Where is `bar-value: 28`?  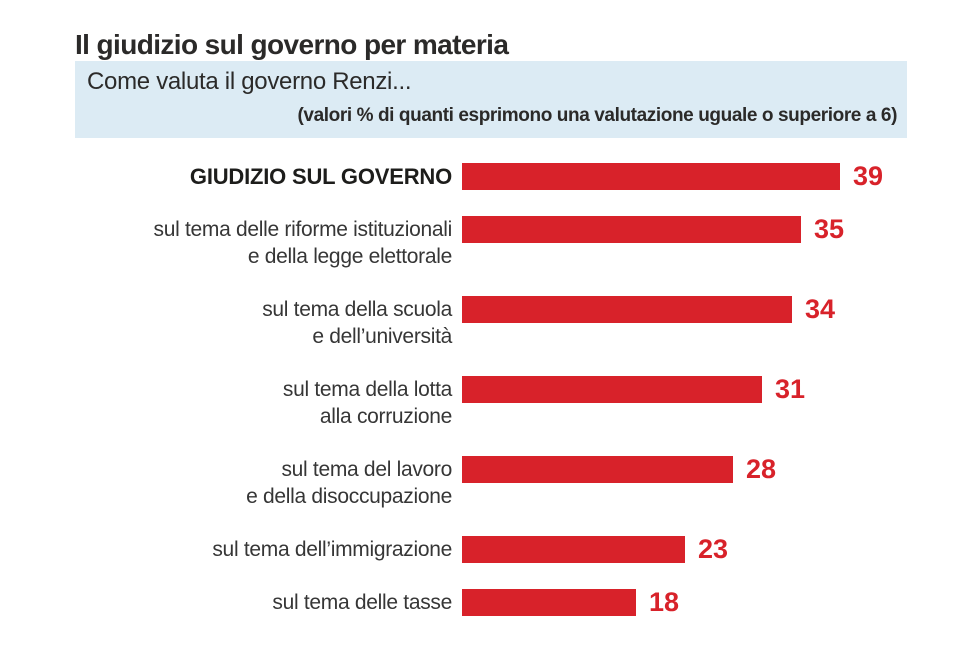
bar-value: 28 is located at coordinates (761, 469).